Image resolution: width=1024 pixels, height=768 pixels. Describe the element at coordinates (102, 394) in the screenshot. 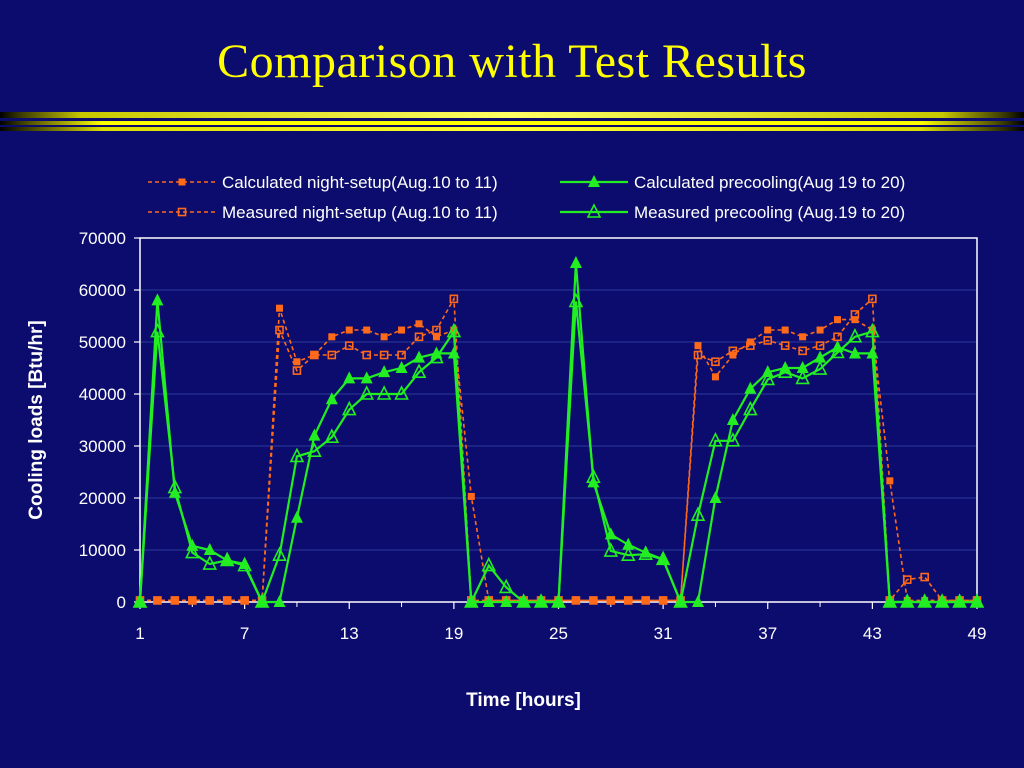

I see `y-tick-label: 40000` at that location.